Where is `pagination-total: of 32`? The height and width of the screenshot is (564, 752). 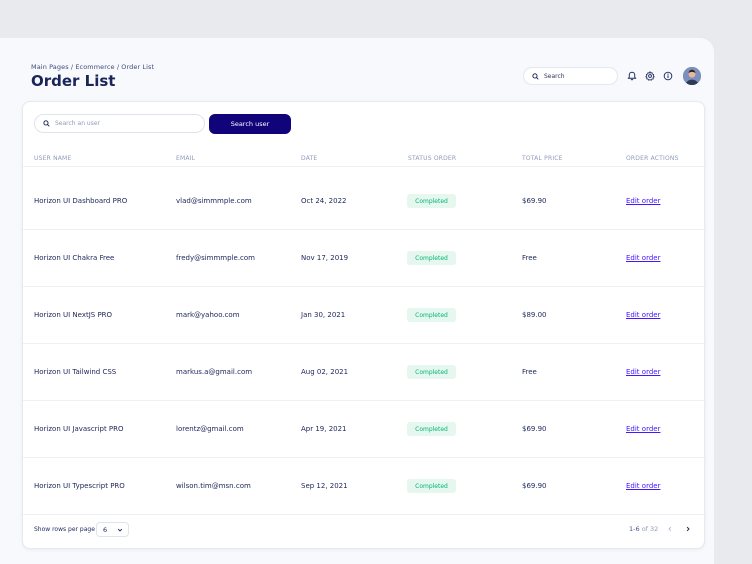
pagination-total: of 32 is located at coordinates (650, 529).